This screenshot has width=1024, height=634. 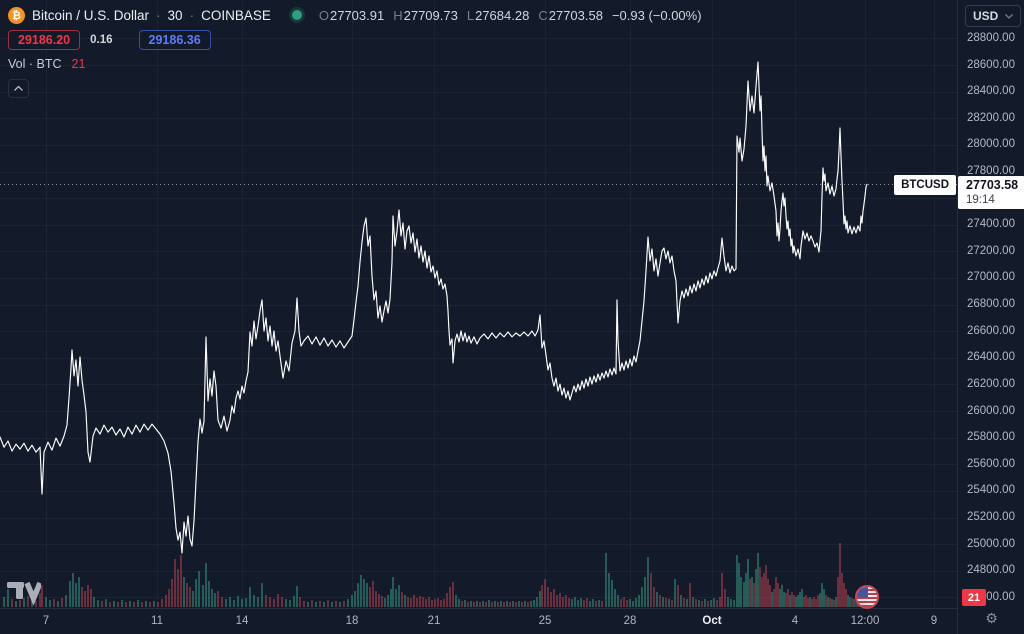 What do you see at coordinates (991, 357) in the screenshot?
I see `price-tick-label: 26400.00` at bounding box center [991, 357].